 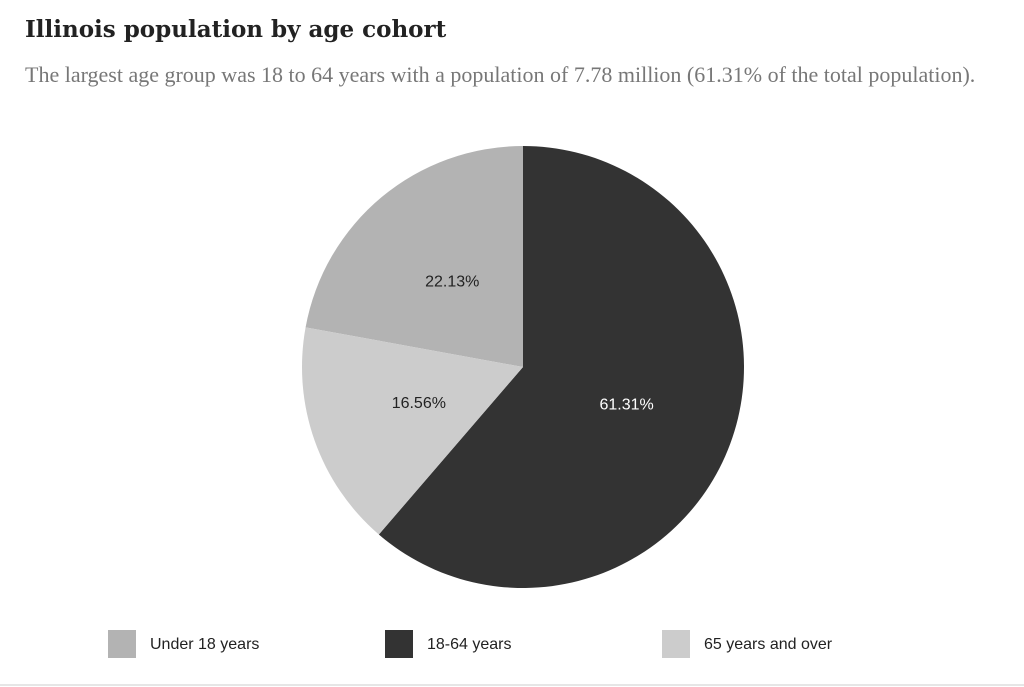 I want to click on data-label: 22.13%, so click(x=452, y=281).